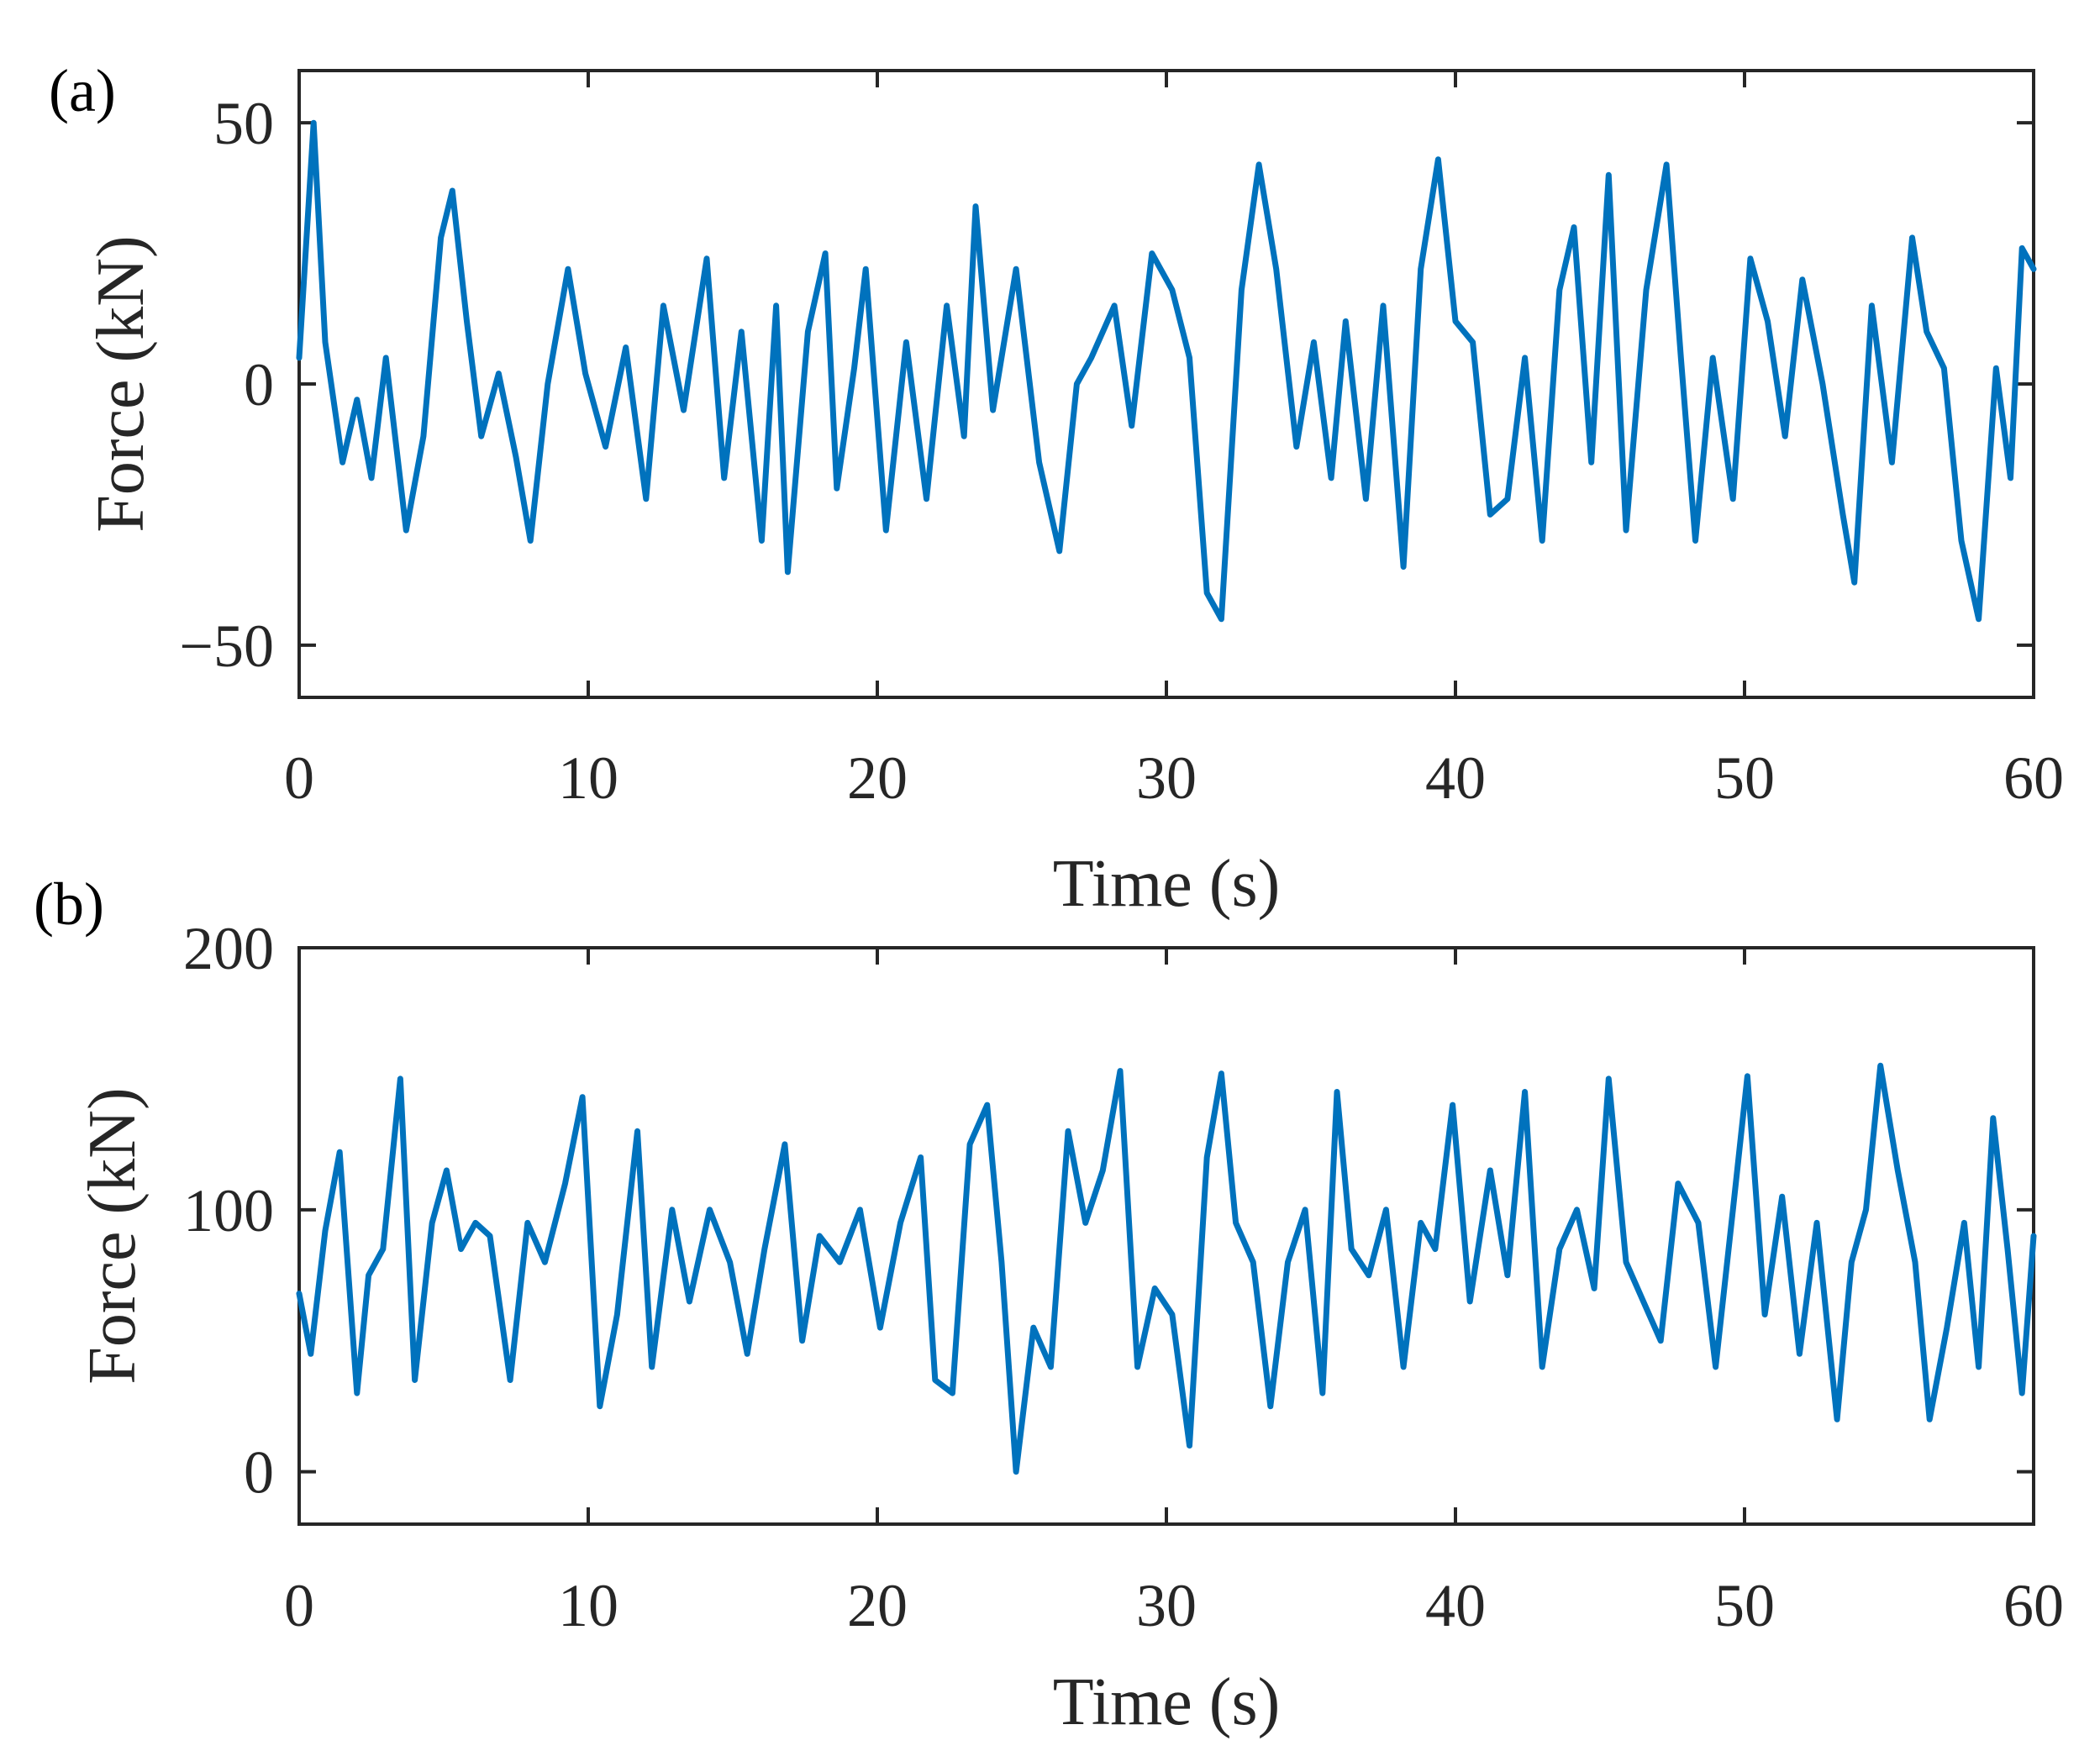 Image resolution: width=2100 pixels, height=1751 pixels. What do you see at coordinates (82, 90) in the screenshot?
I see `panel-label: (a)` at bounding box center [82, 90].